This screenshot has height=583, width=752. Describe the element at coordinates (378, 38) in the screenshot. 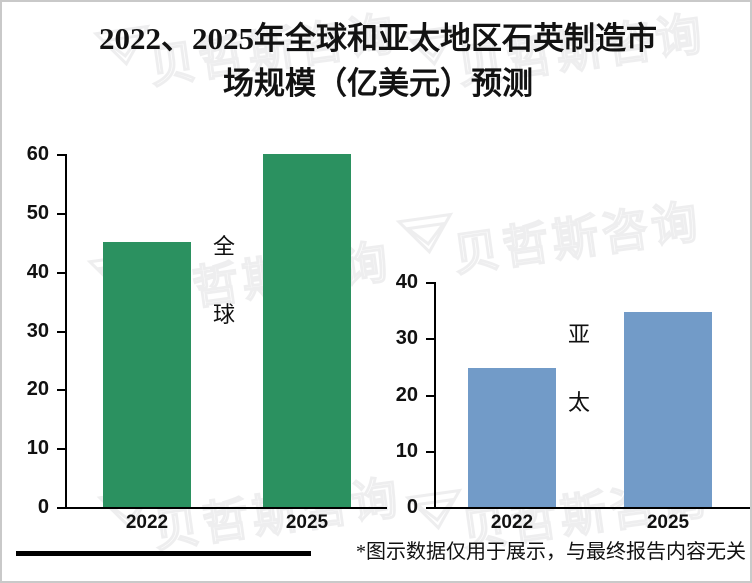

I see `title-line-1: 2022、2025年全球和亚太地区石英制造市` at that location.